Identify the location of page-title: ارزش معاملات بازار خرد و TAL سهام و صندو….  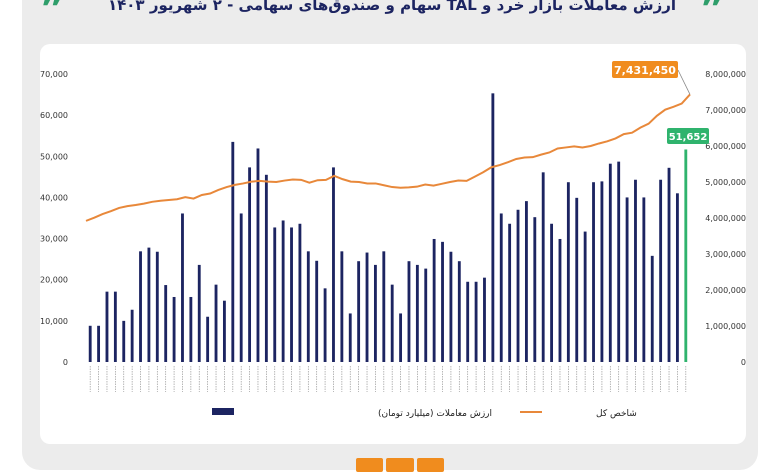
(392, 7).